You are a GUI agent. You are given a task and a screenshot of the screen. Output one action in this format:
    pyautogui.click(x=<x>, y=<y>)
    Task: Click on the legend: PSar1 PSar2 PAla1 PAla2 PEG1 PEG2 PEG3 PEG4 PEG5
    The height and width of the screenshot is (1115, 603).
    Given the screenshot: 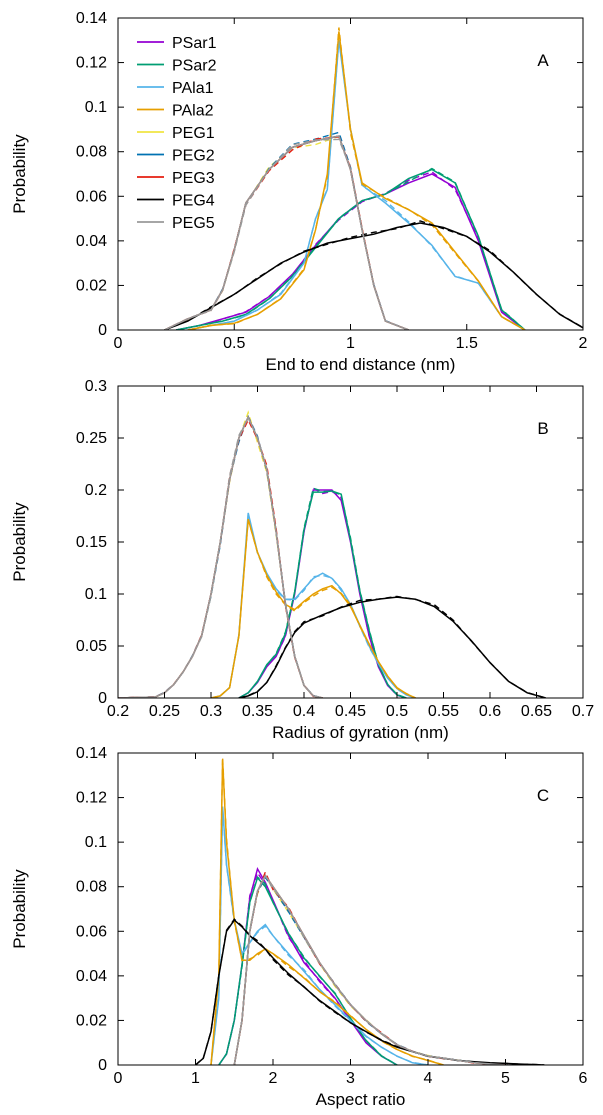 What is the action you would take?
    pyautogui.click(x=177, y=133)
    